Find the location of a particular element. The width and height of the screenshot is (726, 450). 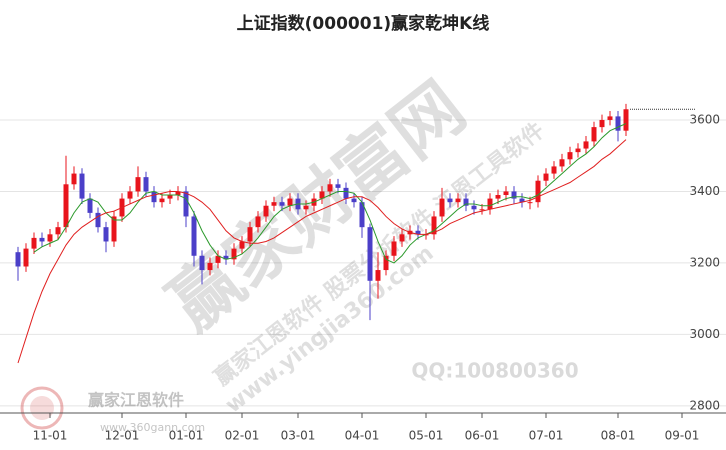

y-tick-label: 3400 is located at coordinates (704, 191).